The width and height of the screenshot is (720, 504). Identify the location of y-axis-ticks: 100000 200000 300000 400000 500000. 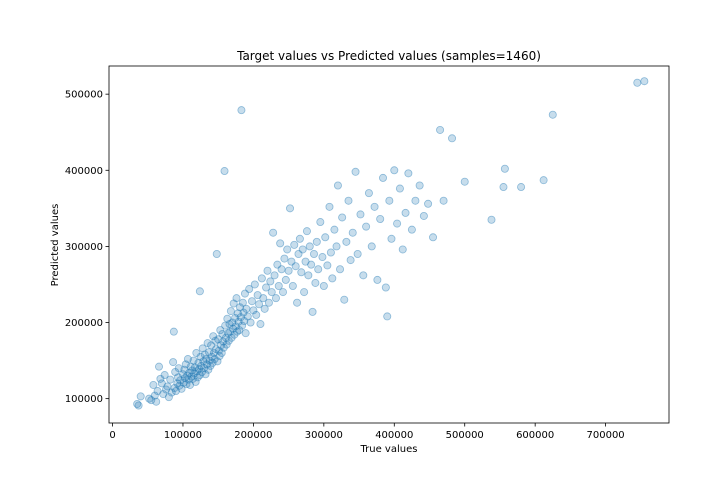
(87, 247).